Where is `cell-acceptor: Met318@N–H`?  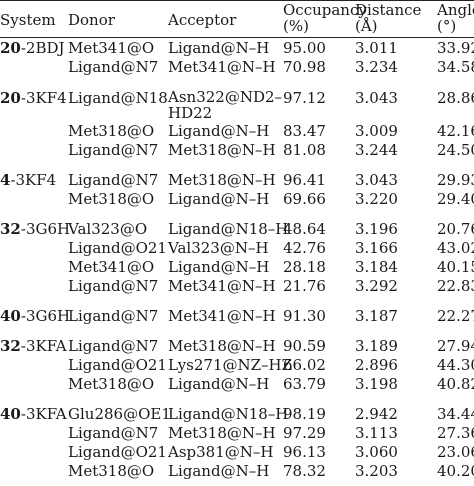
cell-acceptor: Met318@N–H is located at coordinates (222, 180).